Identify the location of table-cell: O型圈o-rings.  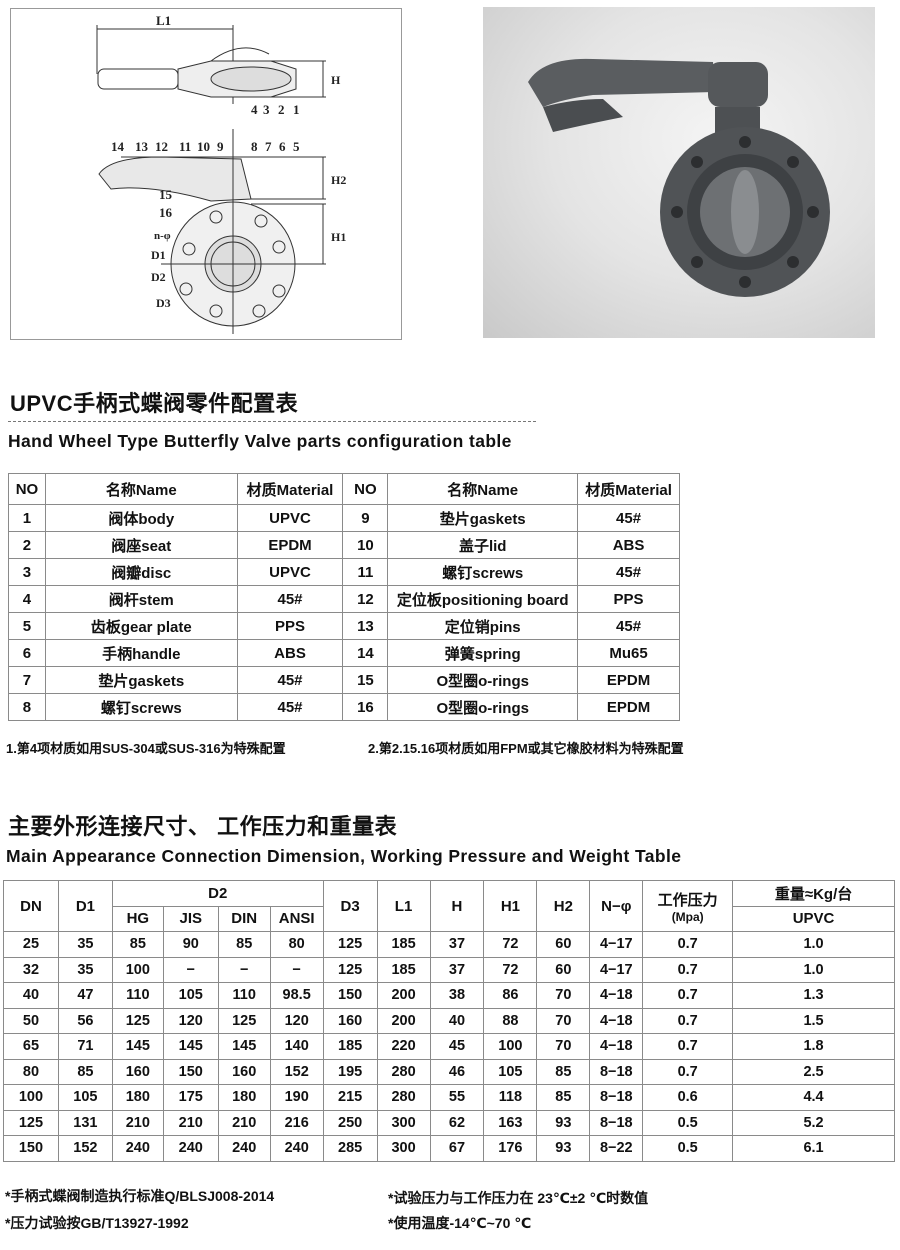
(483, 680).